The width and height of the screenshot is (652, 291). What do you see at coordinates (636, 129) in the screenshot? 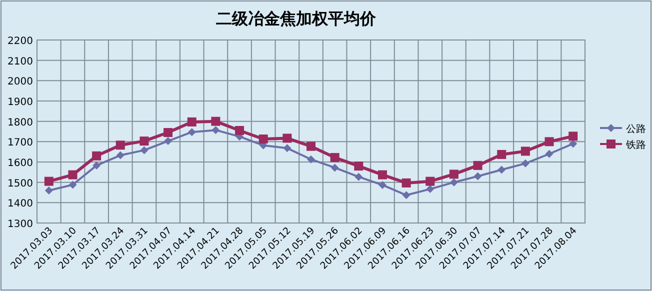
I see `legend-label: 公路` at bounding box center [636, 129].